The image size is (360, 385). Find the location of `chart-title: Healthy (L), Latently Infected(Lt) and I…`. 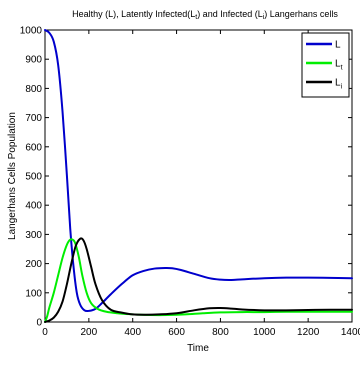

chart-title: Healthy (L), Latently Infected(Lt) and I… is located at coordinates (205, 15).